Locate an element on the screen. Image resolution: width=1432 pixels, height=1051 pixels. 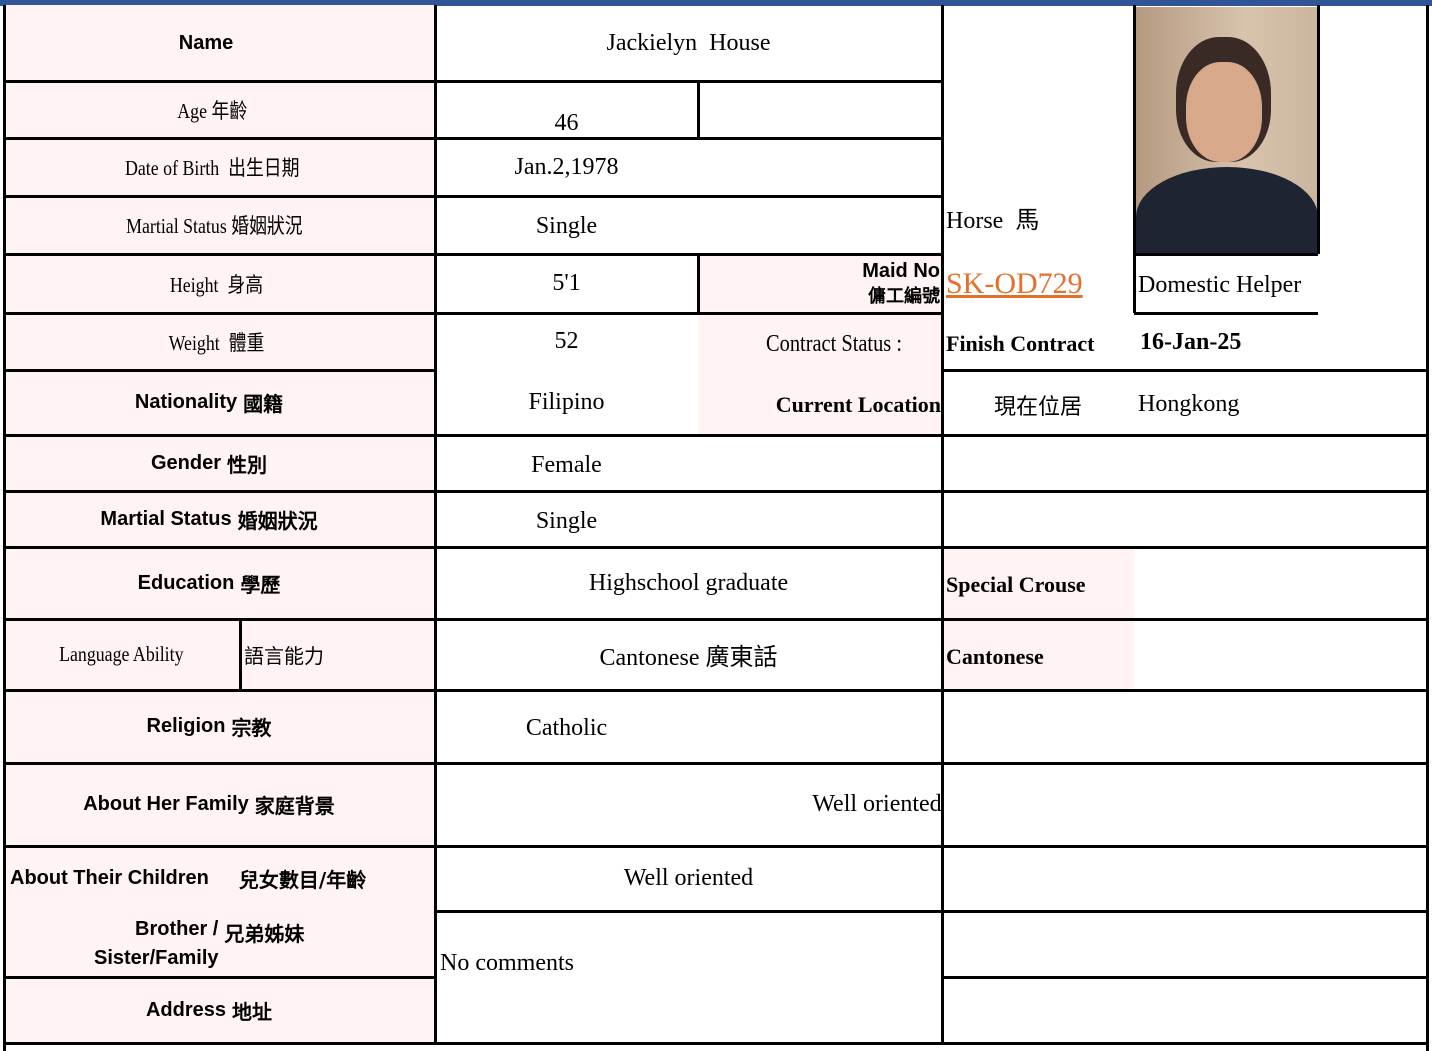
label-zh: 地址 is located at coordinates (252, 1011).